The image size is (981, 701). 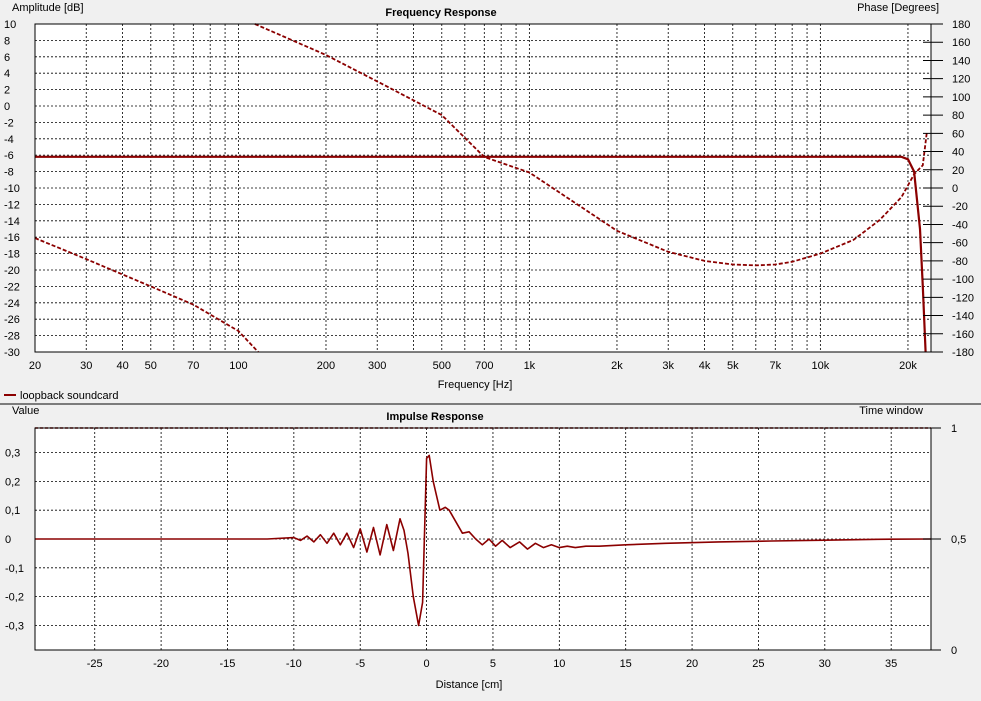 I want to click on ir-y2-tick-labels: 10,50, so click(x=944, y=540).